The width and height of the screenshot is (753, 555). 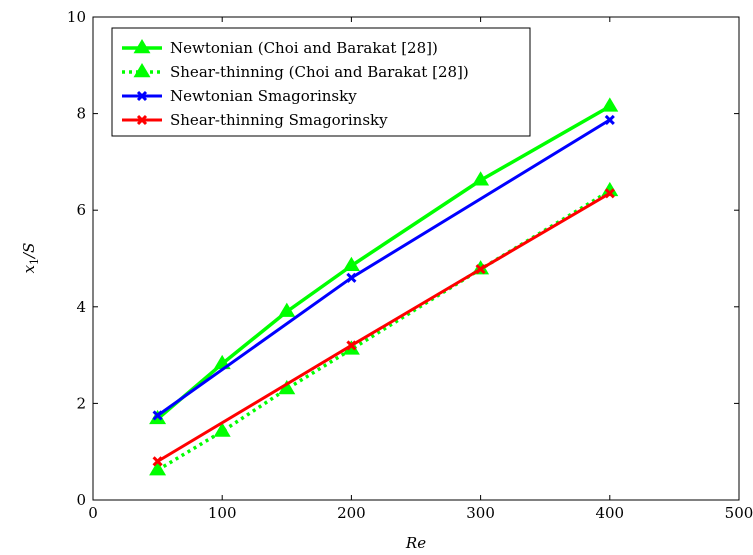 What do you see at coordinates (81, 114) in the screenshot?
I see `y-tick-label: 8` at bounding box center [81, 114].